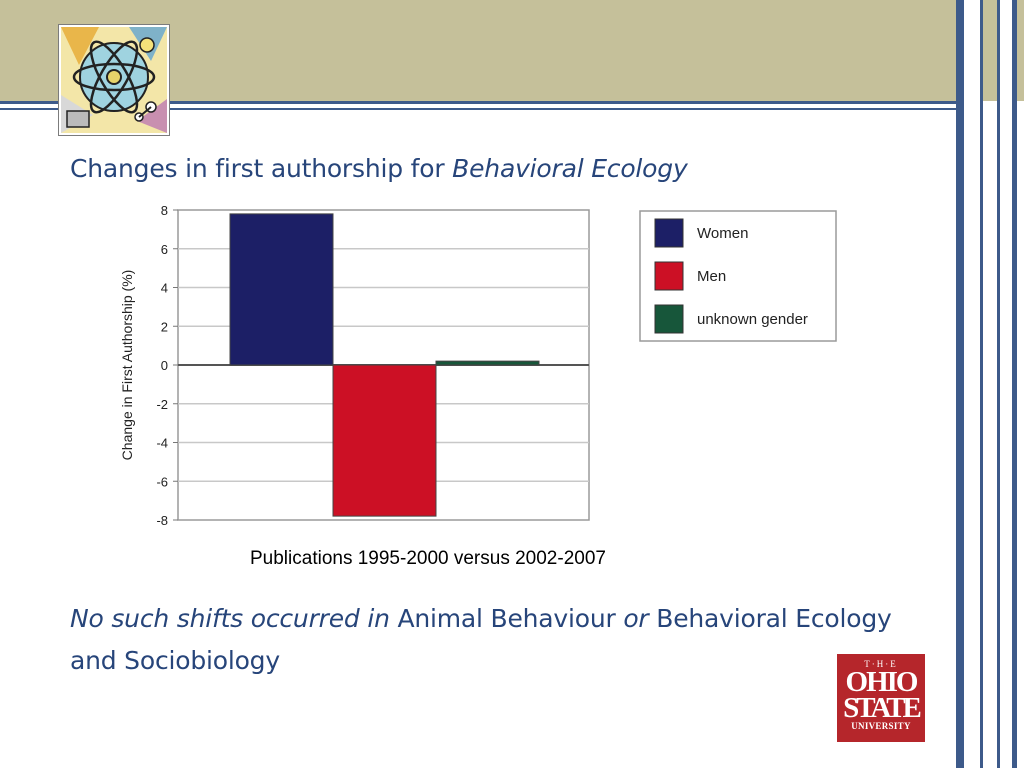 Image resolution: width=1024 pixels, height=768 pixels. Describe the element at coordinates (162, 443) in the screenshot. I see `y-tick-label: -4` at that location.